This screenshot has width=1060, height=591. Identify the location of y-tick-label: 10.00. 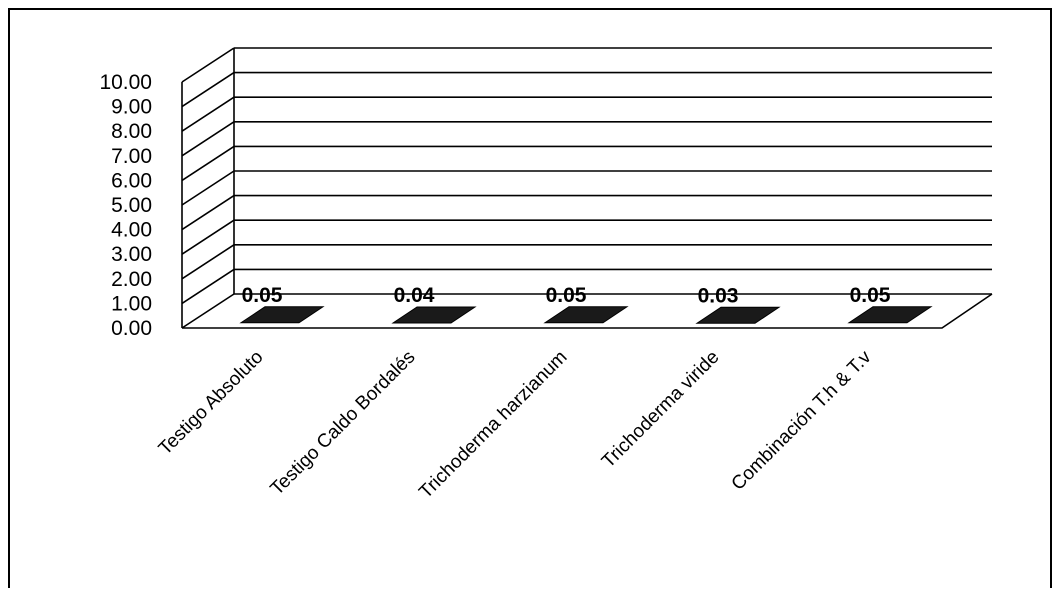
(125, 82).